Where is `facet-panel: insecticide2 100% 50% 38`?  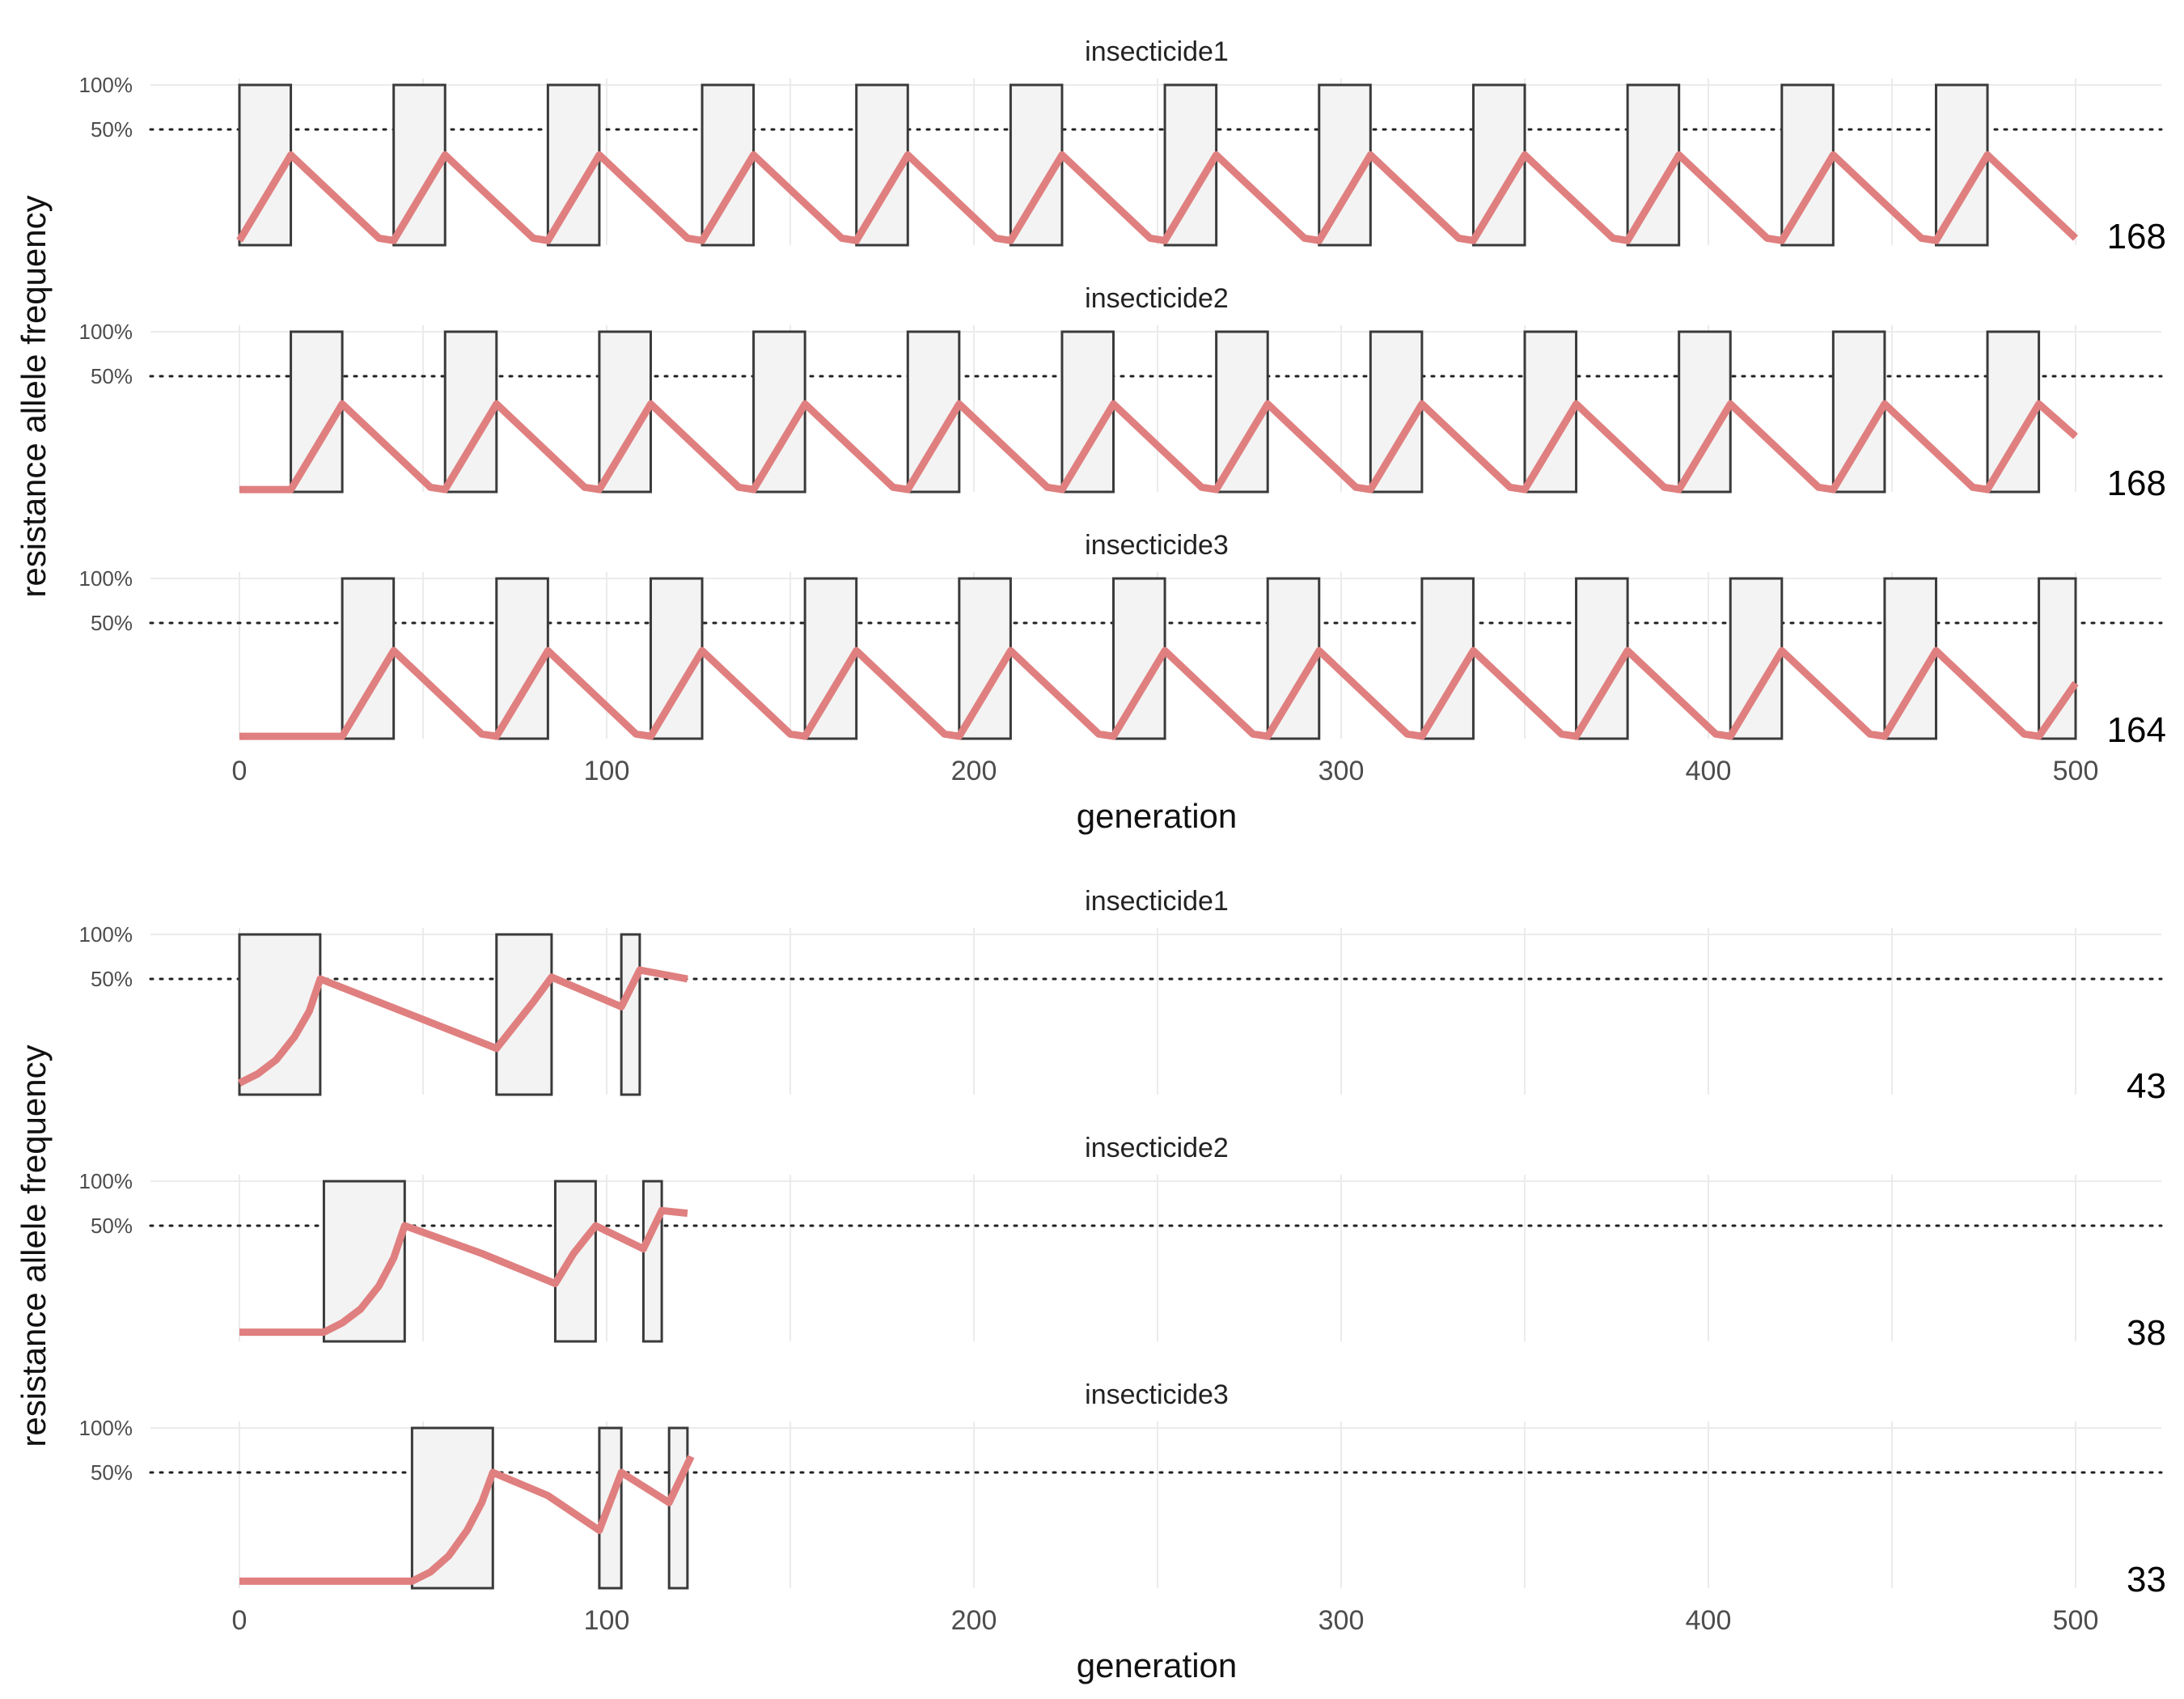
facet-panel: insecticide2 100% 50% 38 is located at coordinates (1123, 1243).